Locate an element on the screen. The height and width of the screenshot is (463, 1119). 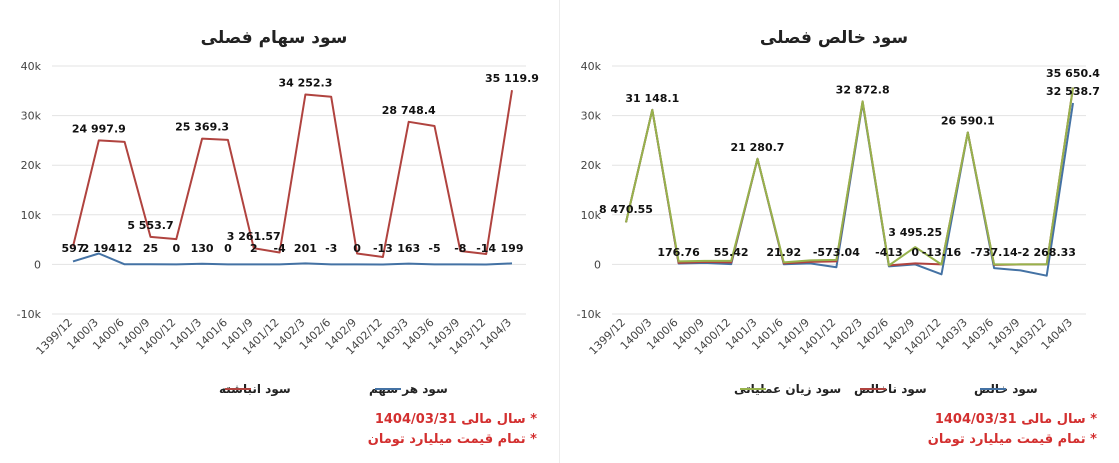
panel-divider is located at coordinates (559, 231).